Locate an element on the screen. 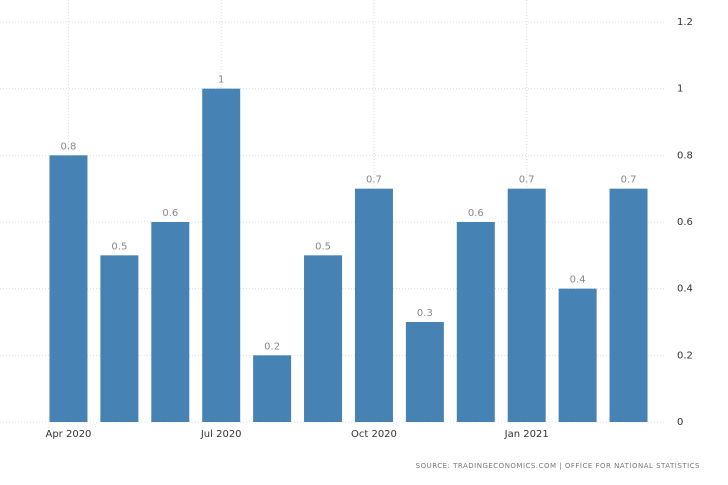 The width and height of the screenshot is (728, 485). y-tick-label: 0.4 is located at coordinates (685, 289).